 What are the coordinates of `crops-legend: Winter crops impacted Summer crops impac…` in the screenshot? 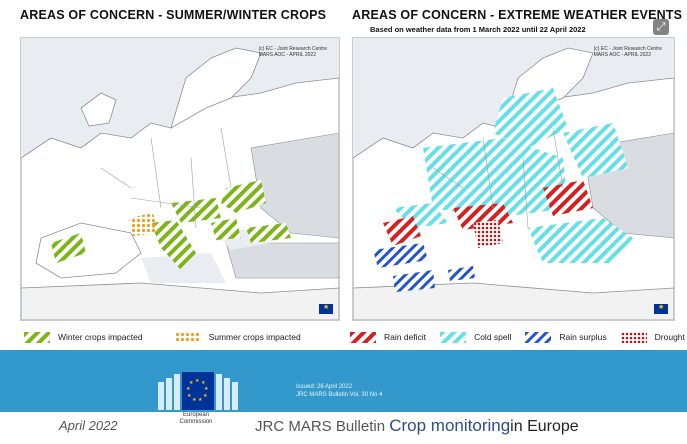 It's located at (169, 337).